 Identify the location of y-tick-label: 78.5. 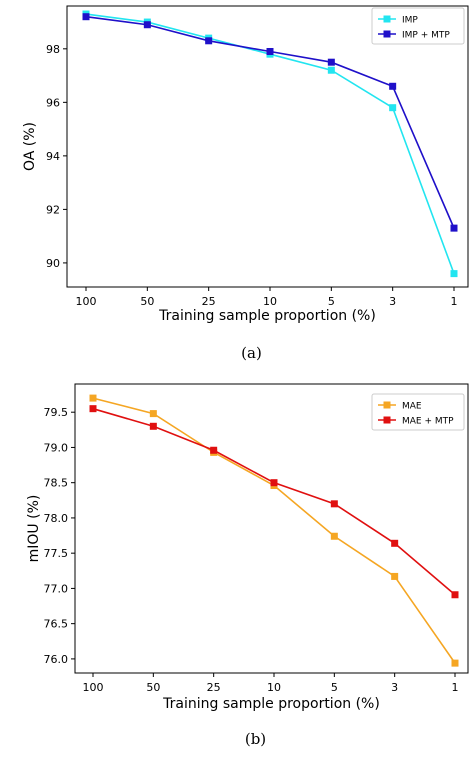
(56, 483).